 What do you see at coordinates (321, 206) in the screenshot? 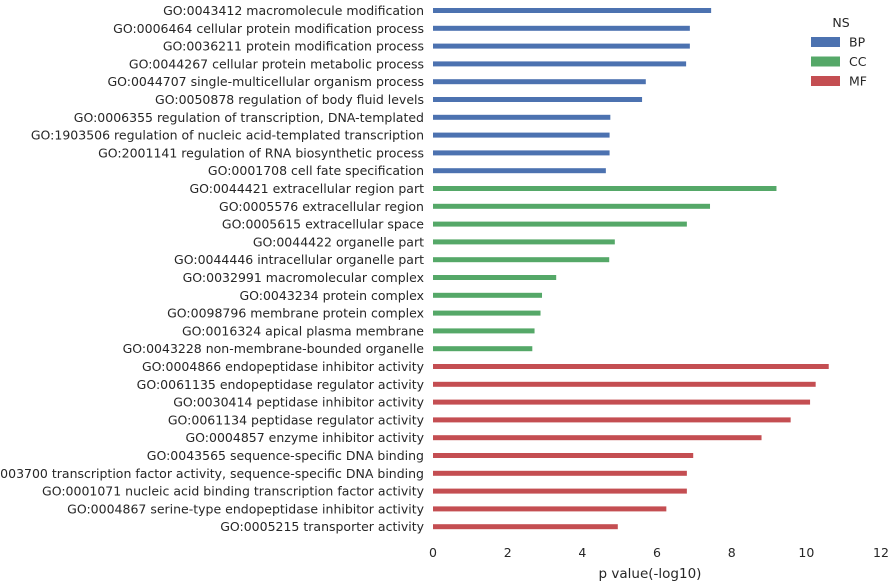
I see `category-label: GO:0005576 extracellular region` at bounding box center [321, 206].